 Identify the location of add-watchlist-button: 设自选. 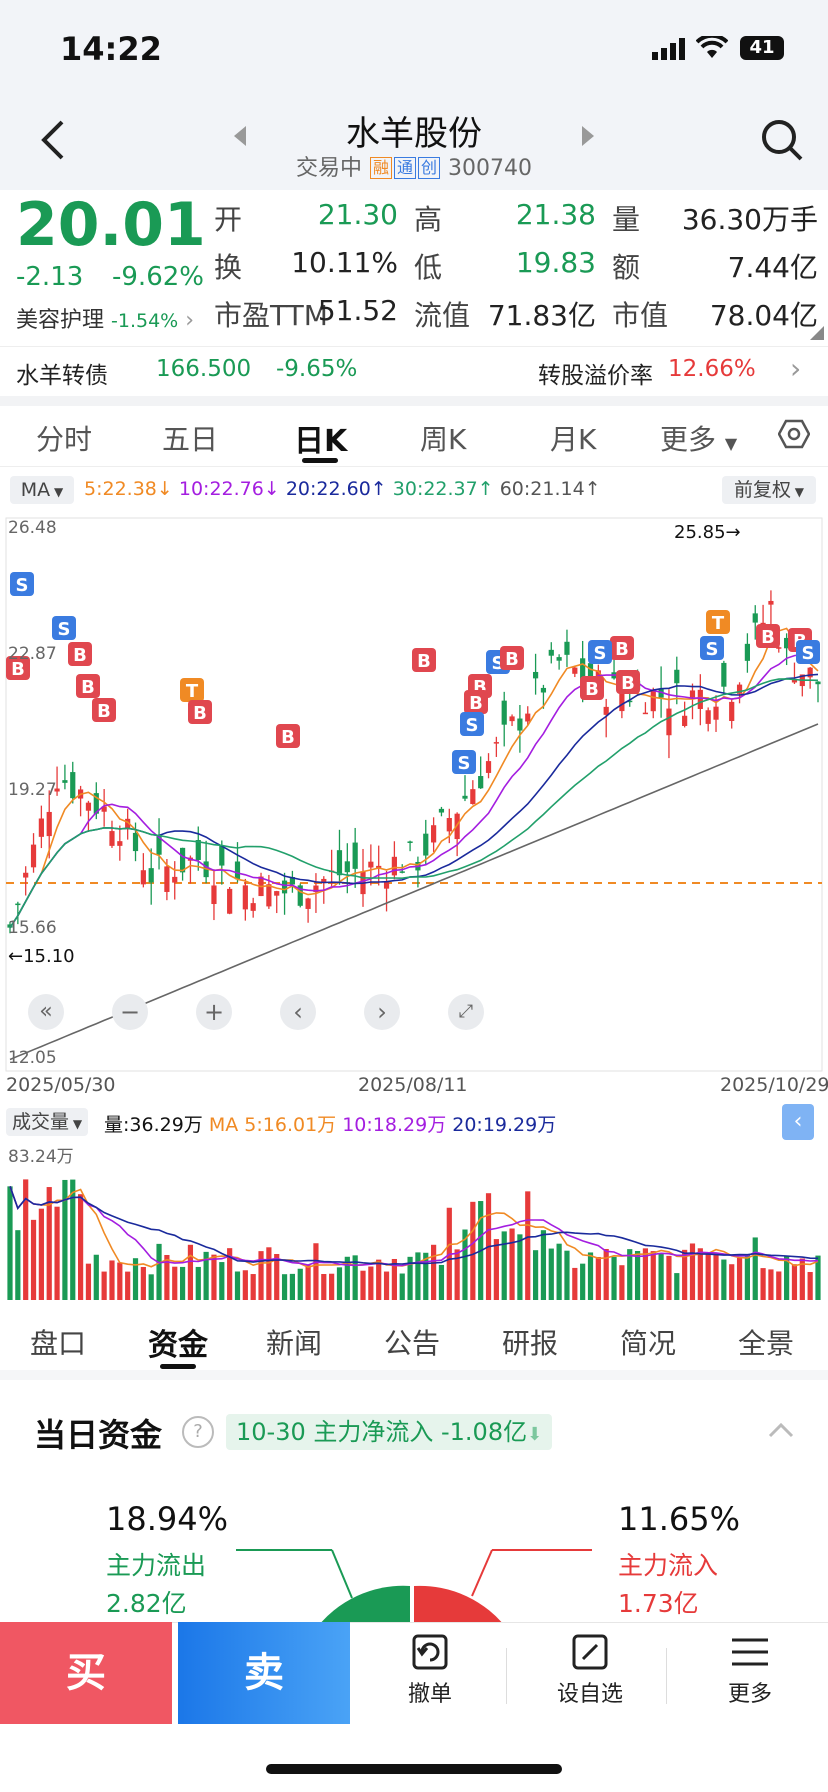
(590, 1675).